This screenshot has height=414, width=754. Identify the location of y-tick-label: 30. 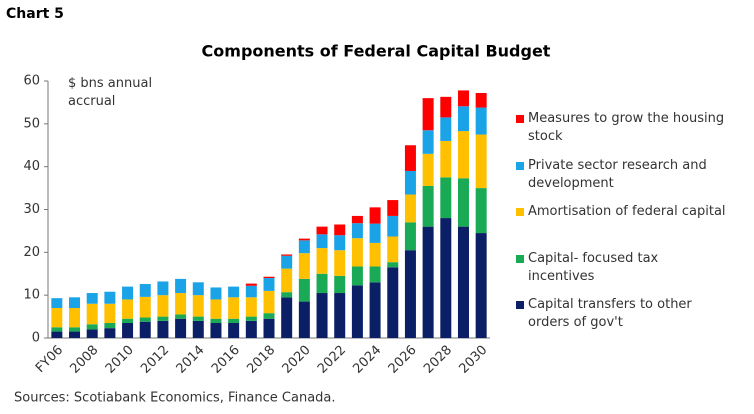
(31, 209).